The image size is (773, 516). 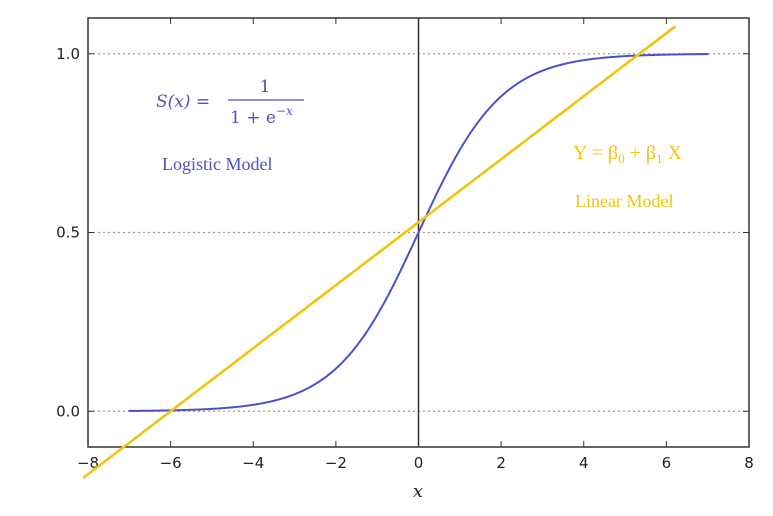 What do you see at coordinates (584, 463) in the screenshot?
I see `x-tick-label: 4` at bounding box center [584, 463].